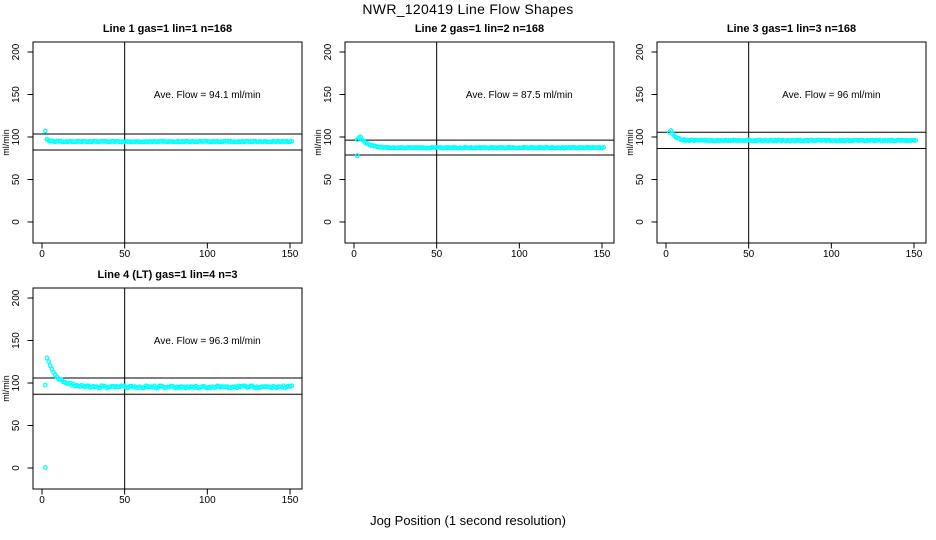 The height and width of the screenshot is (540, 936). Describe the element at coordinates (791, 29) in the screenshot. I see `panel-title: Line 3 gas=1 lin=3 n=168` at that location.